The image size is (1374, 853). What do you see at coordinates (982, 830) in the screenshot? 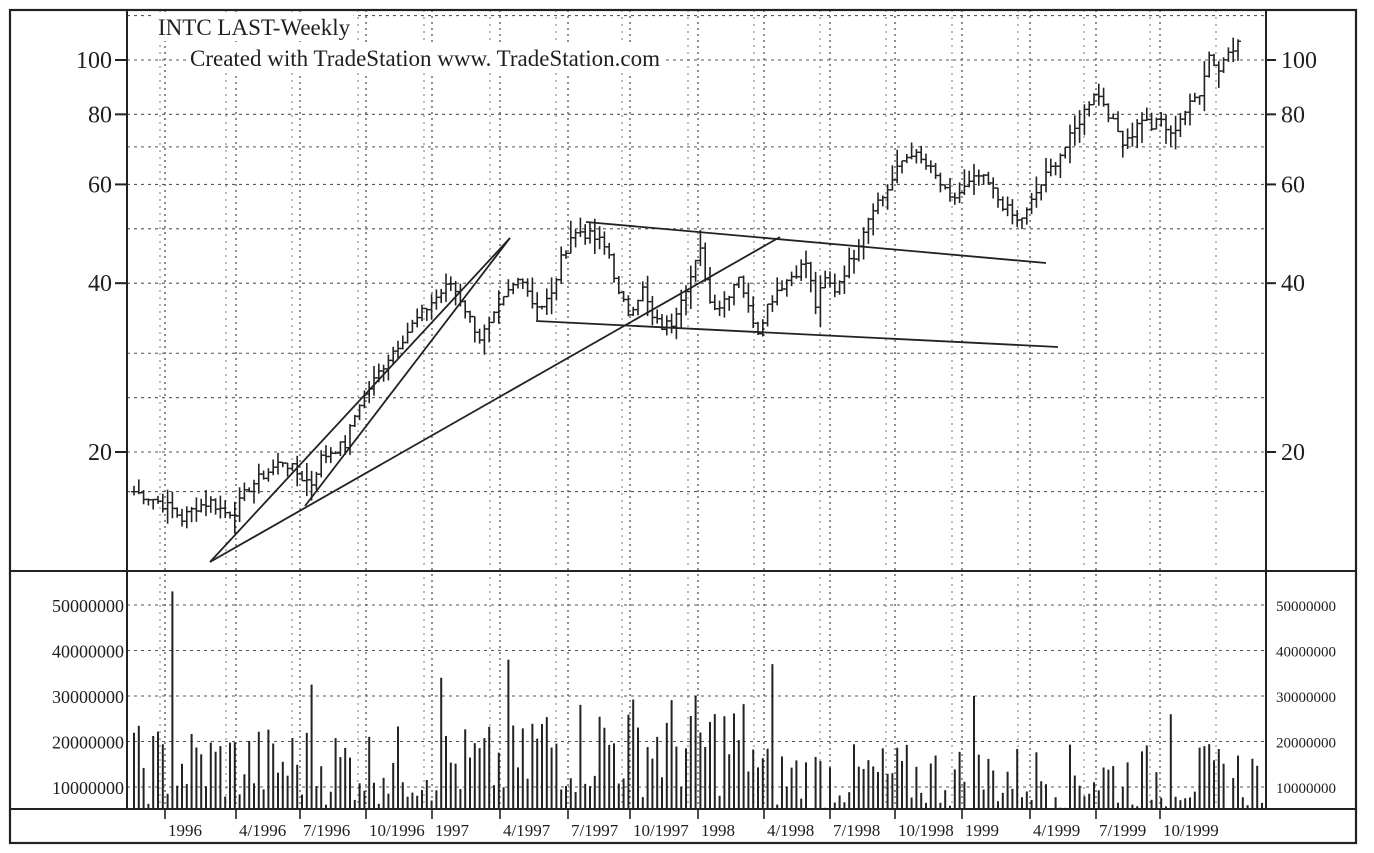
I see `date-tick-label: 1999` at bounding box center [982, 830].